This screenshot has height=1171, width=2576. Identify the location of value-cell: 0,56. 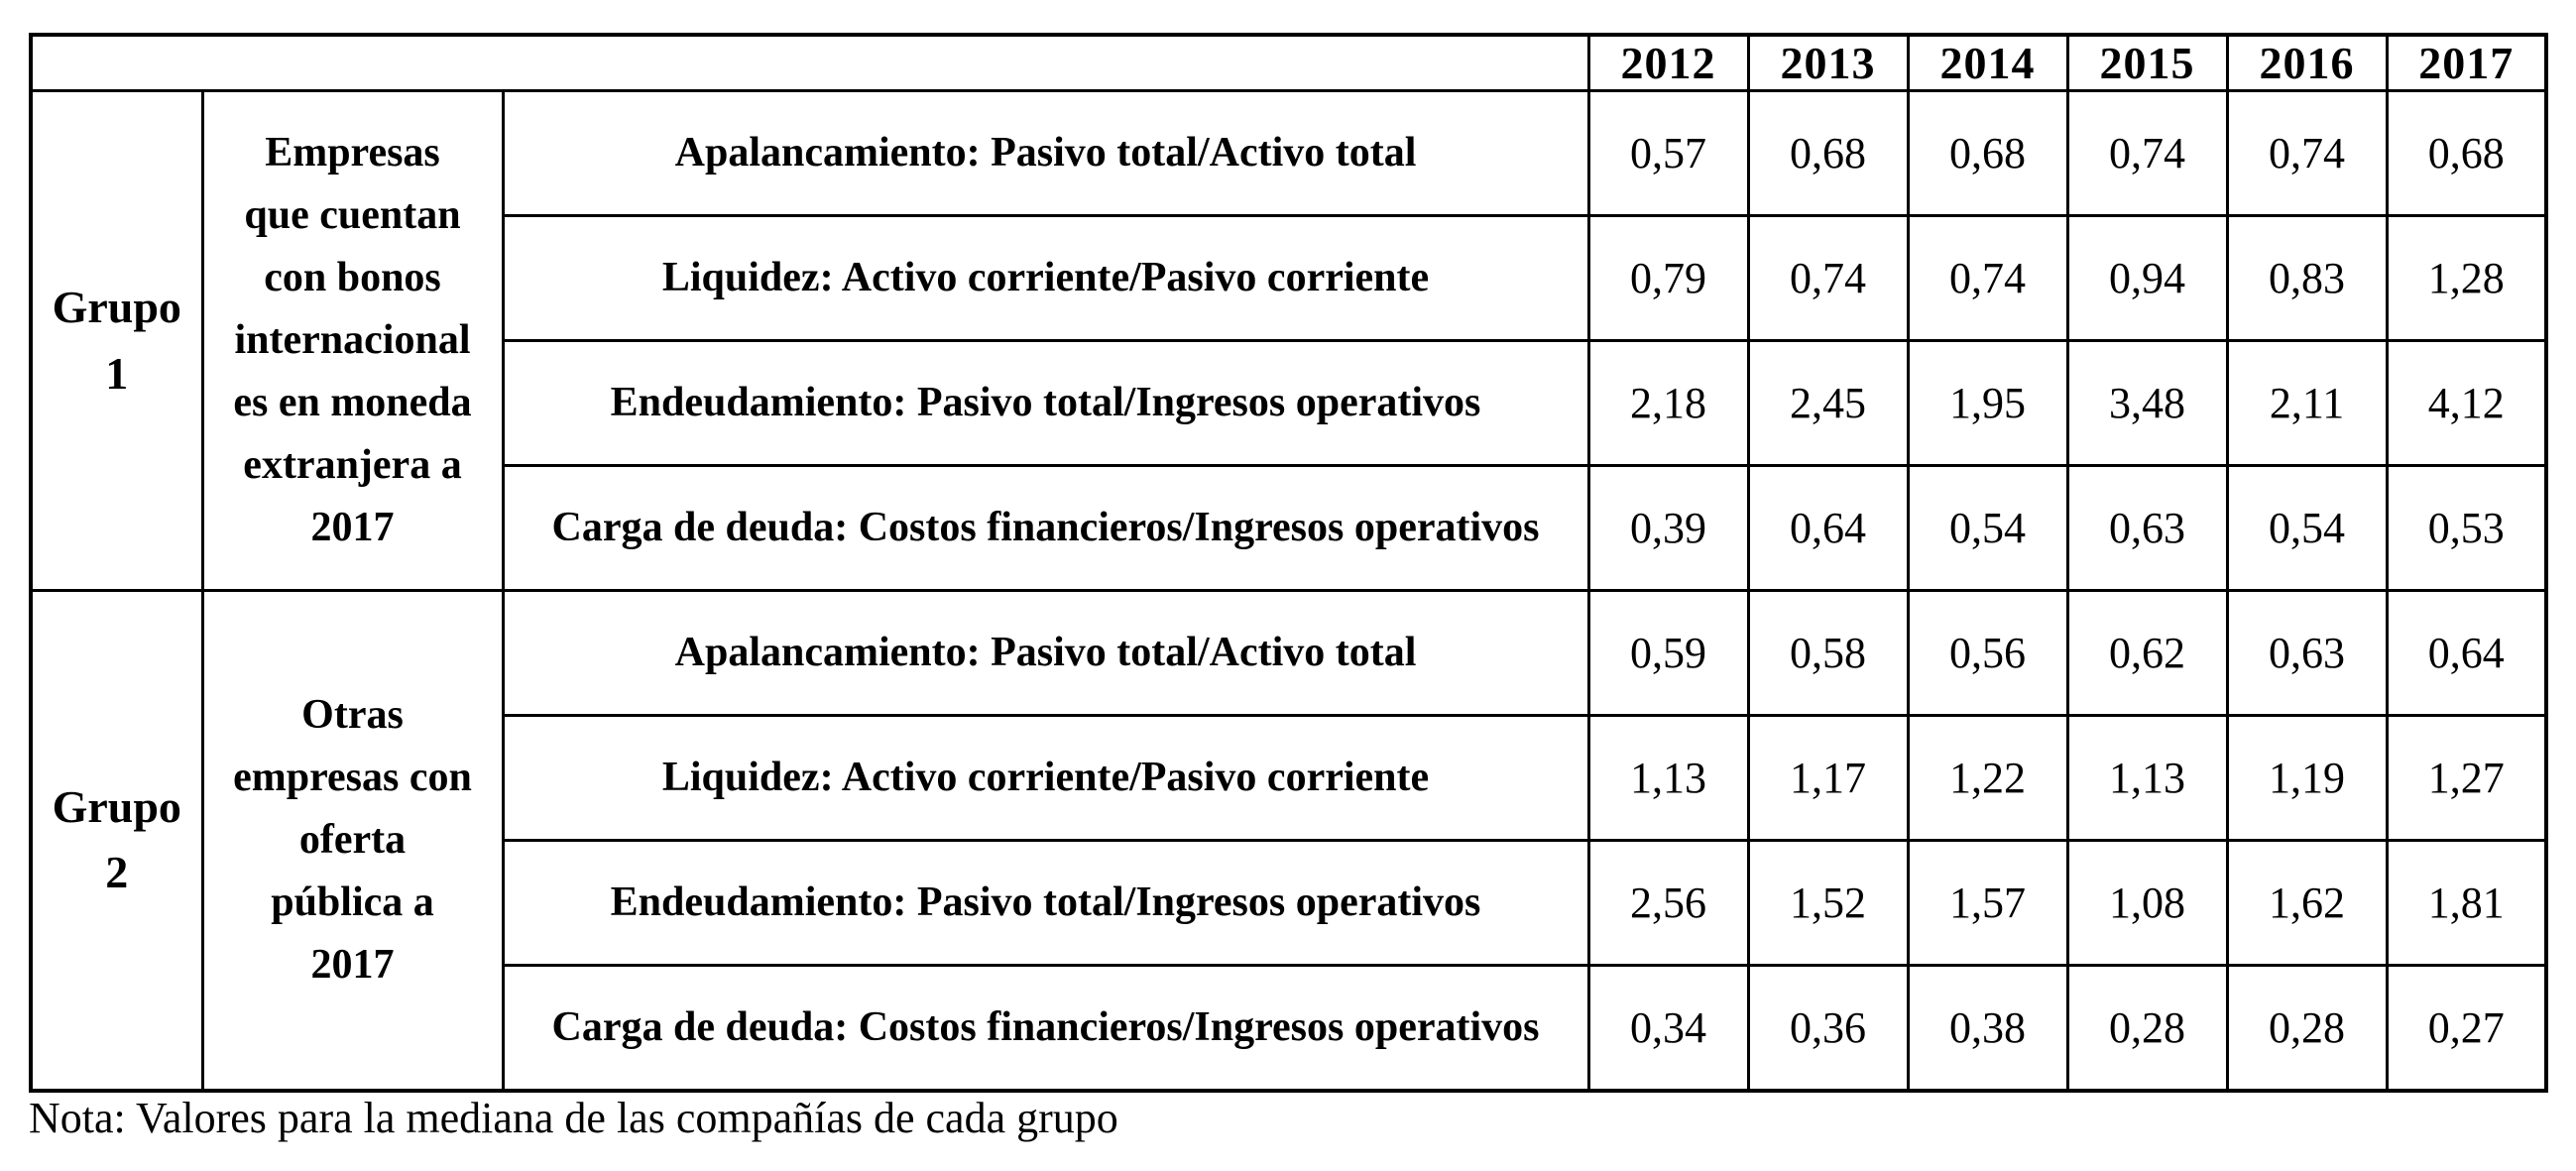
(1987, 653).